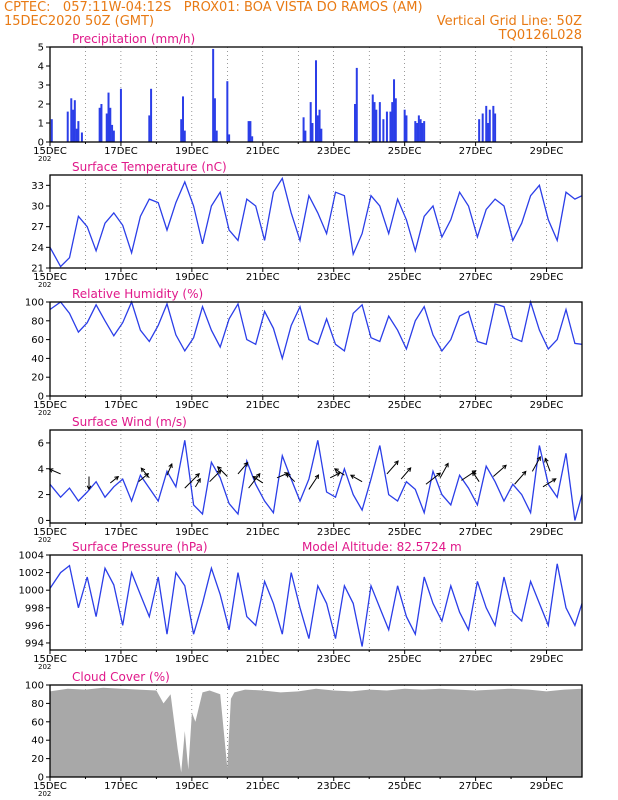  I want to click on y-tick-label: 21, so click(37, 269).